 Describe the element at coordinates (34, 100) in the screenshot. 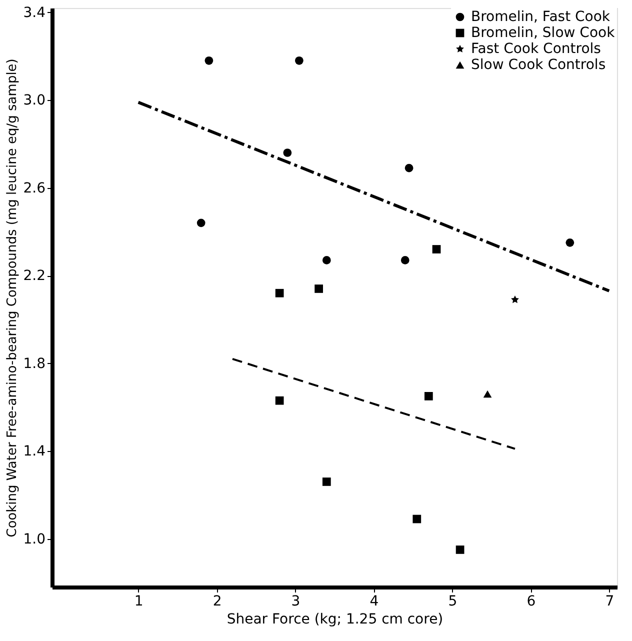

I see `y-tick-label: 3.0` at that location.